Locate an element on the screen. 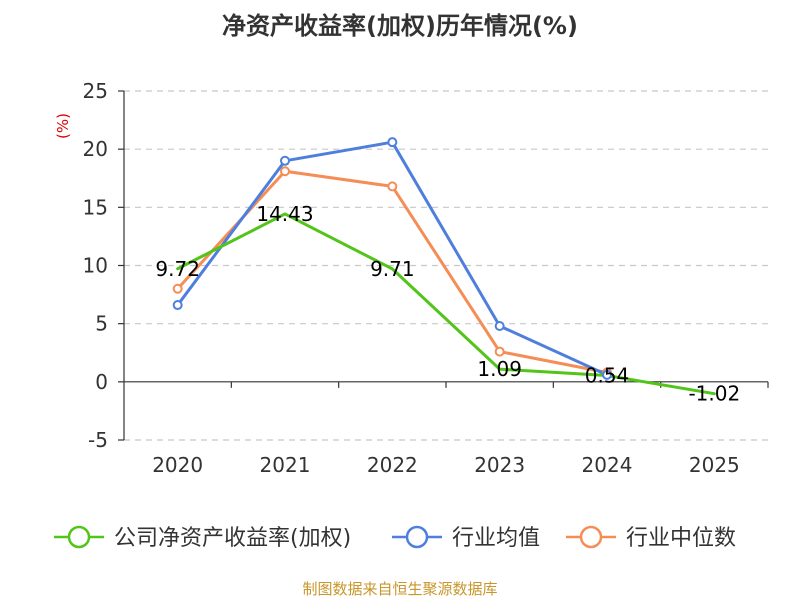 Image resolution: width=800 pixels, height=600 pixels. y-tick-label: 25 is located at coordinates (95, 91).